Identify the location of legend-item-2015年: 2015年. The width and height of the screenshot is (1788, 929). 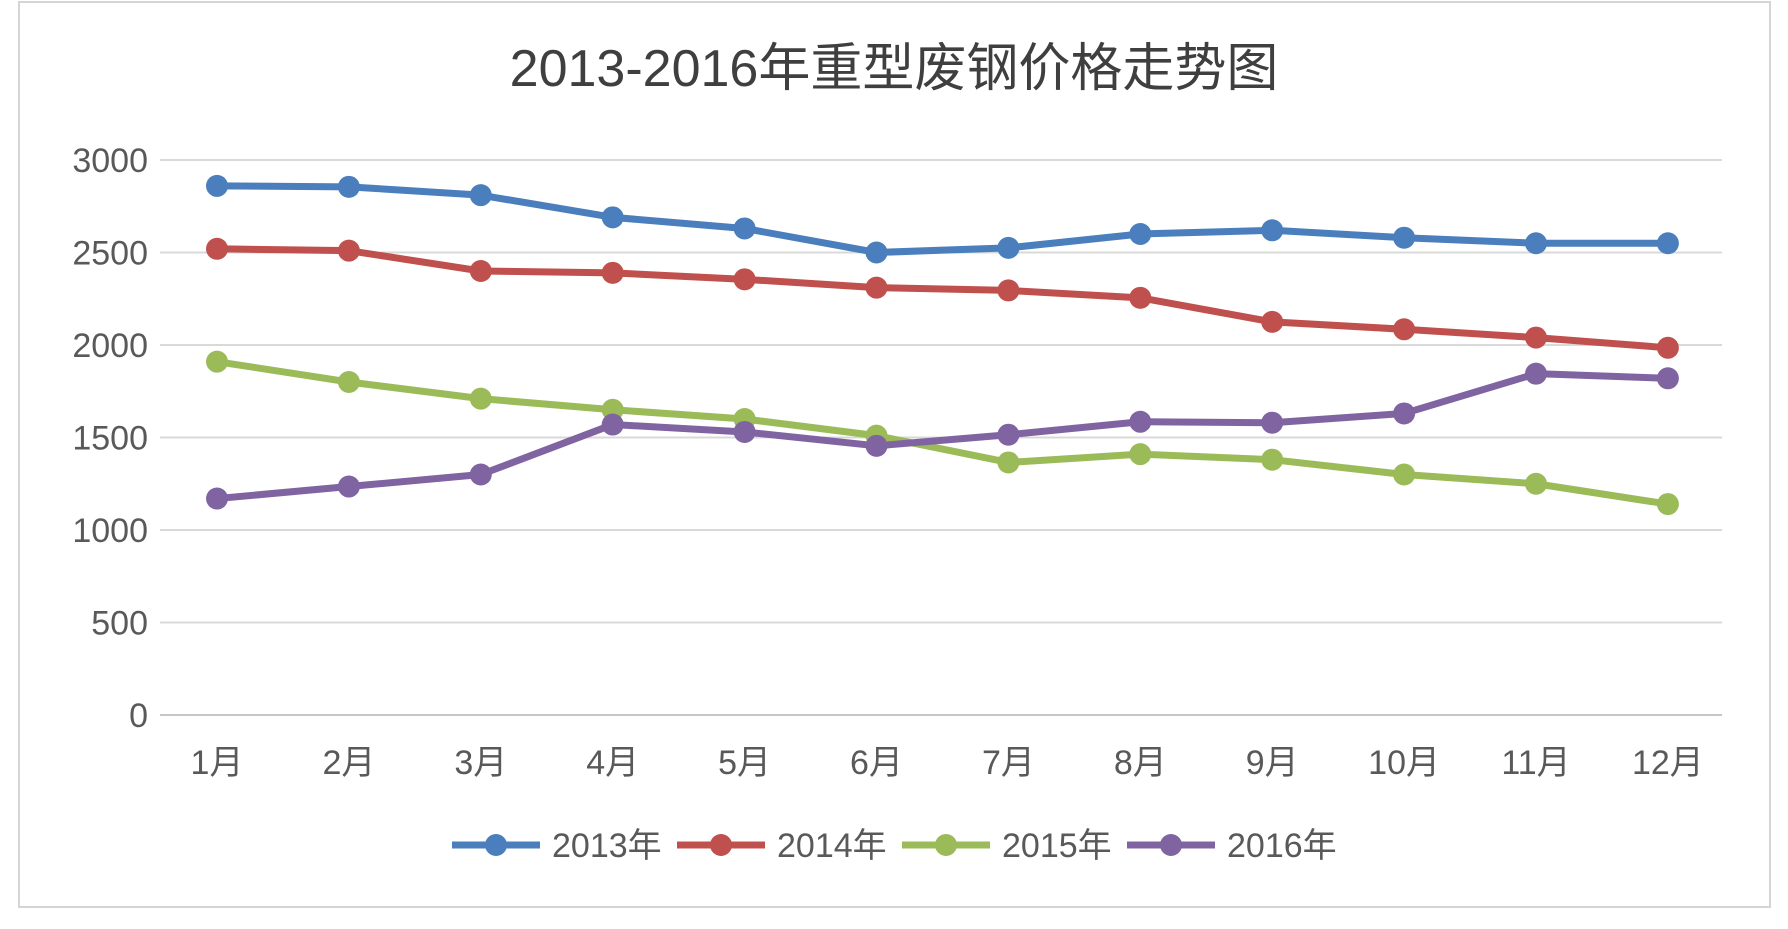
(1007, 846).